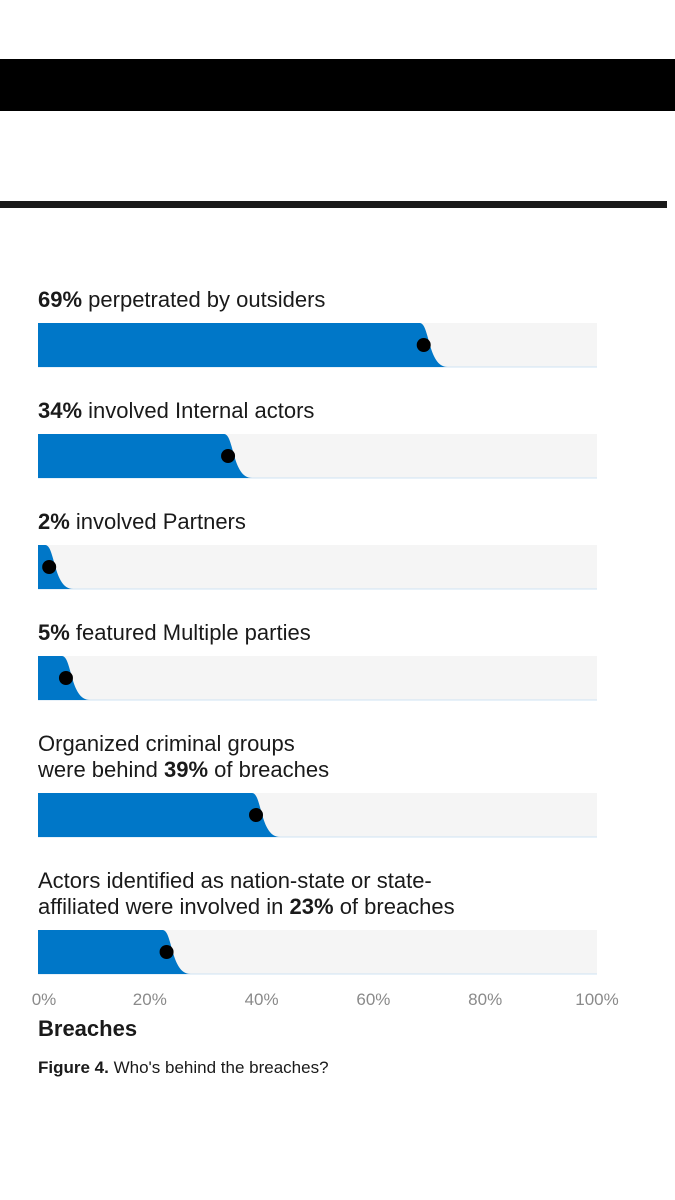  Describe the element at coordinates (338, 411) in the screenshot. I see `bar-label: 34% involved Internal actors` at that location.